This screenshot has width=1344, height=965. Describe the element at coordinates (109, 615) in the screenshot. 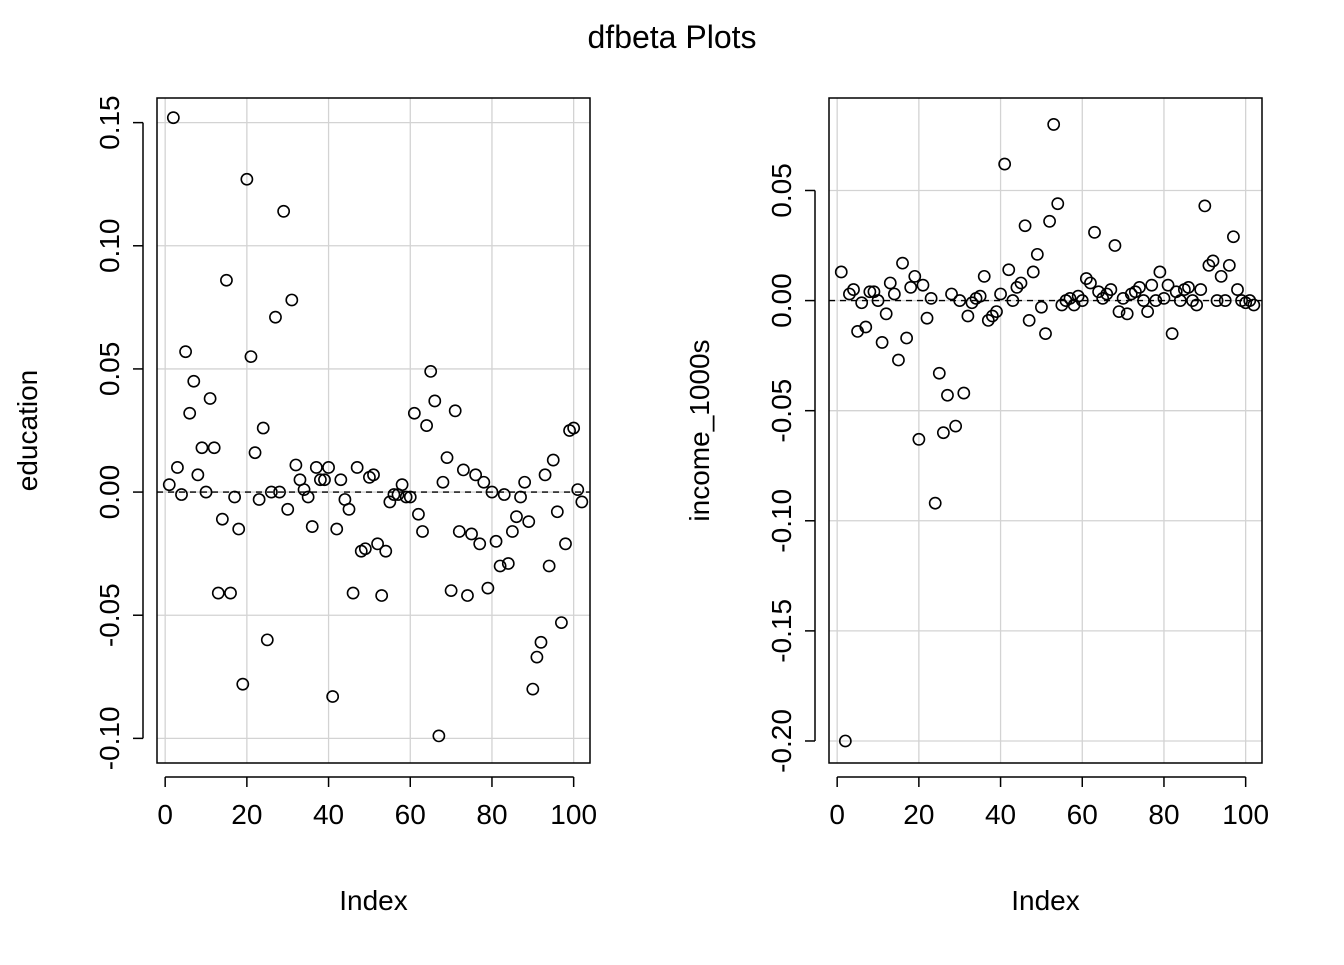

I see `education-y-tick-label: -0.05` at that location.